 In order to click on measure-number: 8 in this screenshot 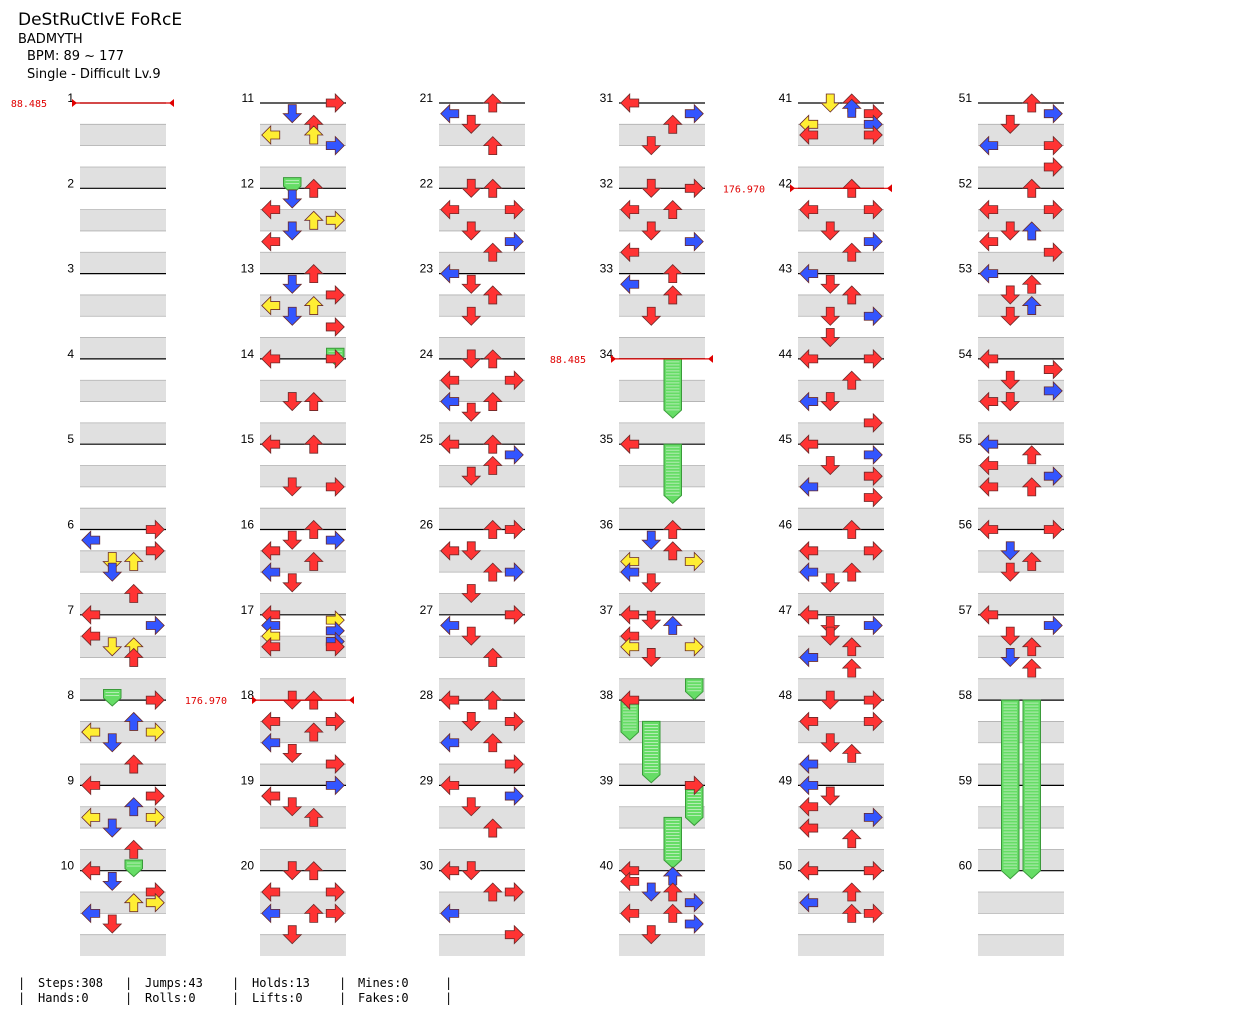, I will do `click(70, 695)`.